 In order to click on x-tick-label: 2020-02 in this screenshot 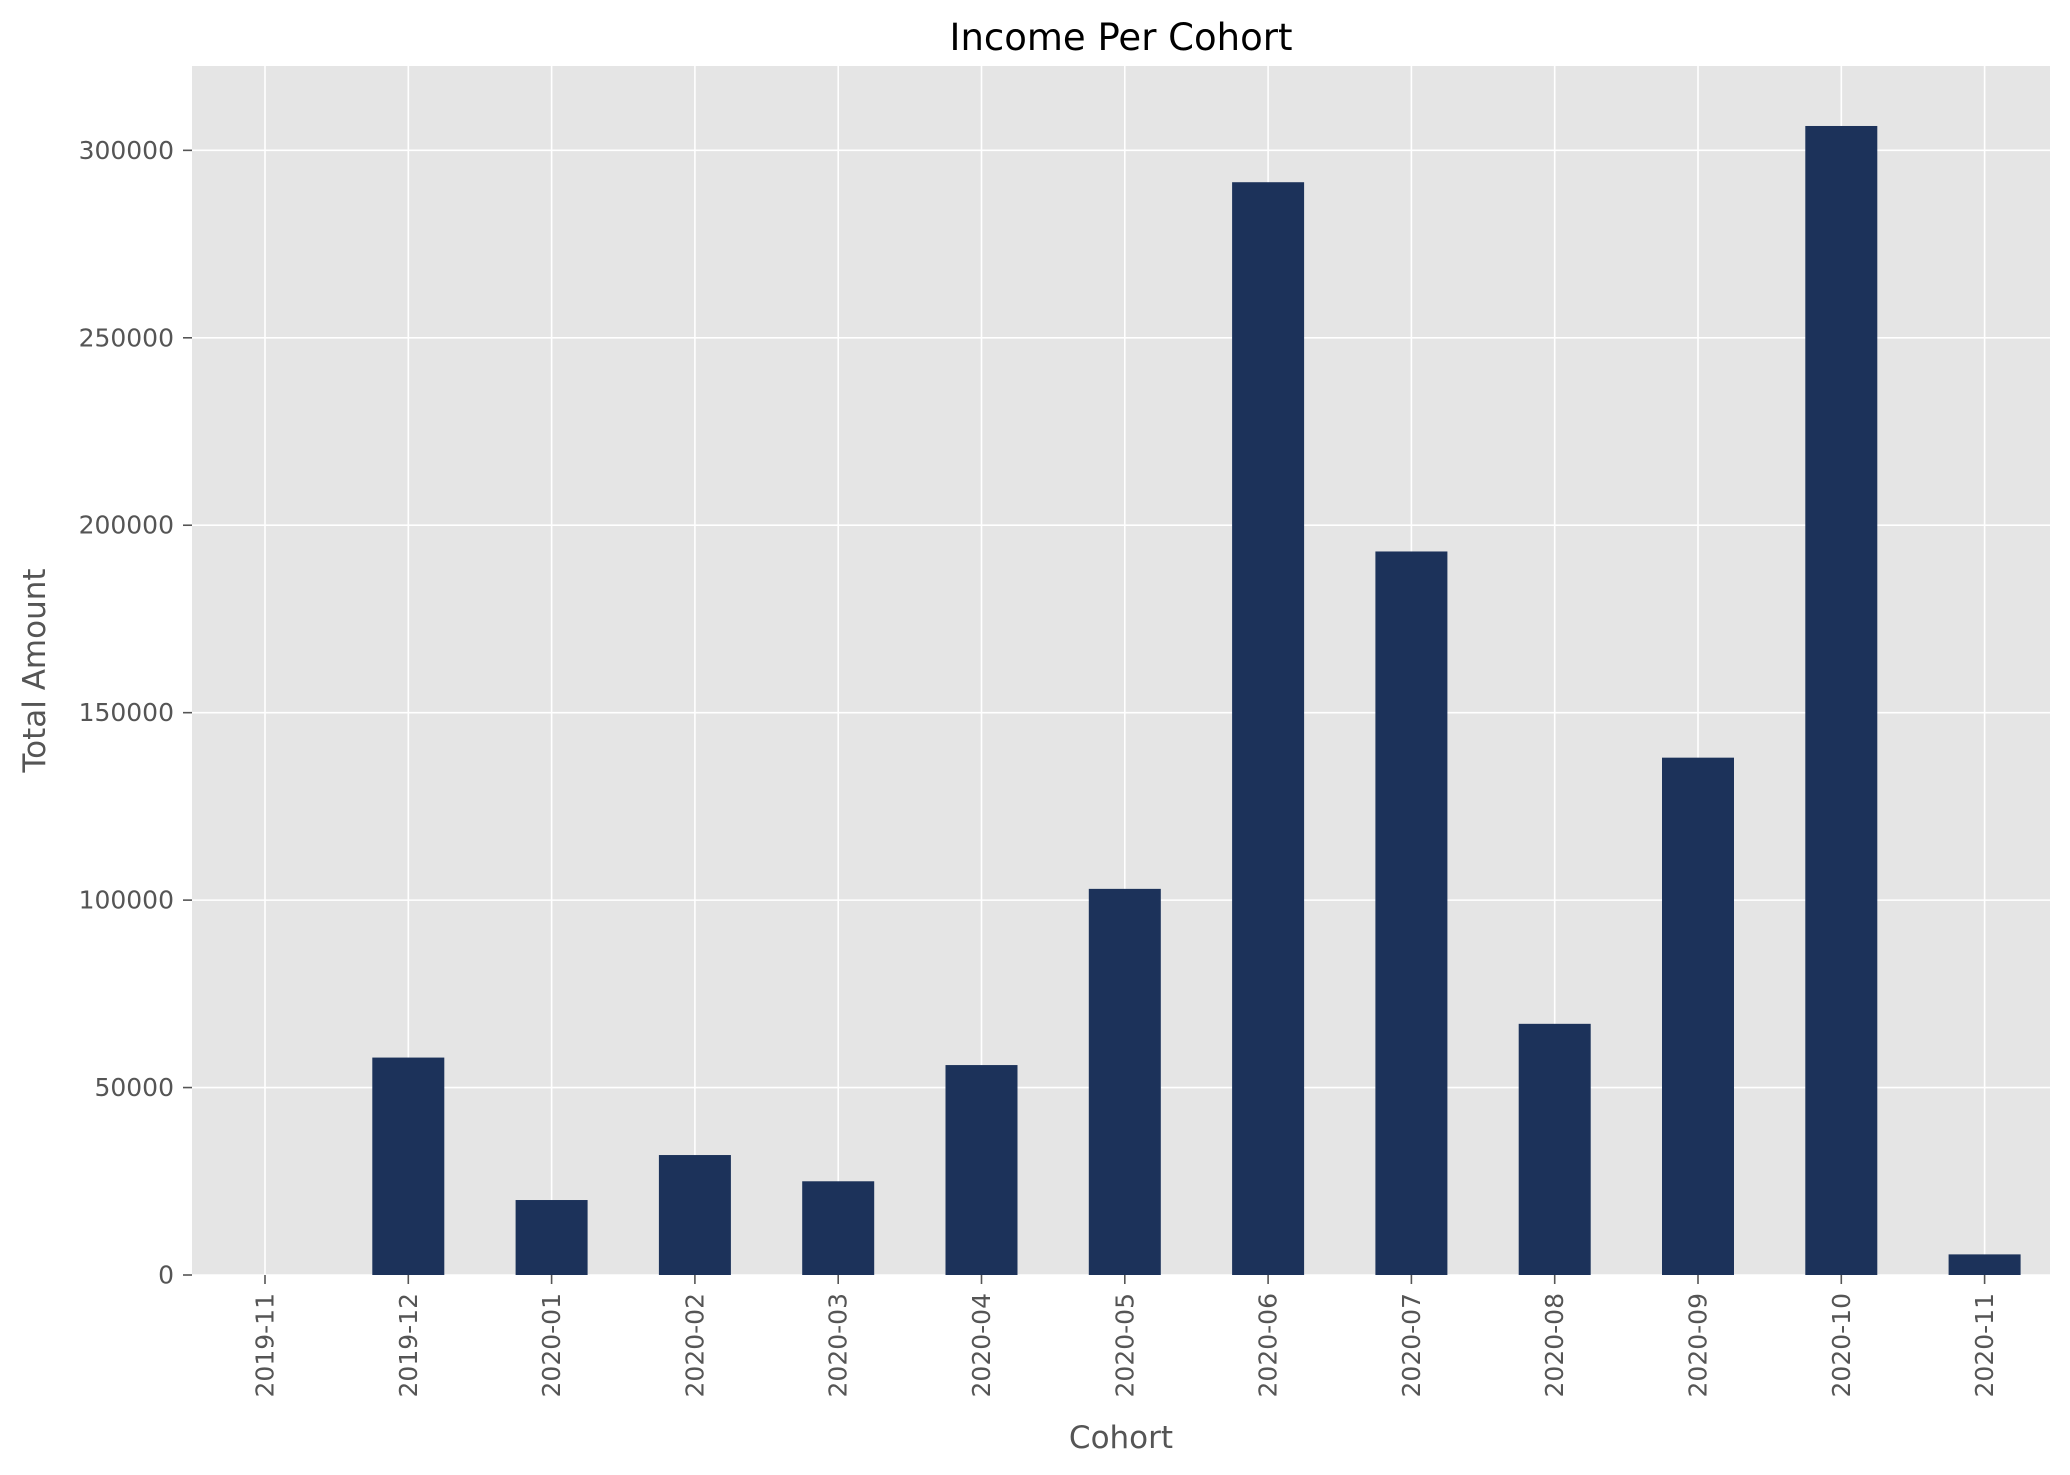, I will do `click(694, 1345)`.